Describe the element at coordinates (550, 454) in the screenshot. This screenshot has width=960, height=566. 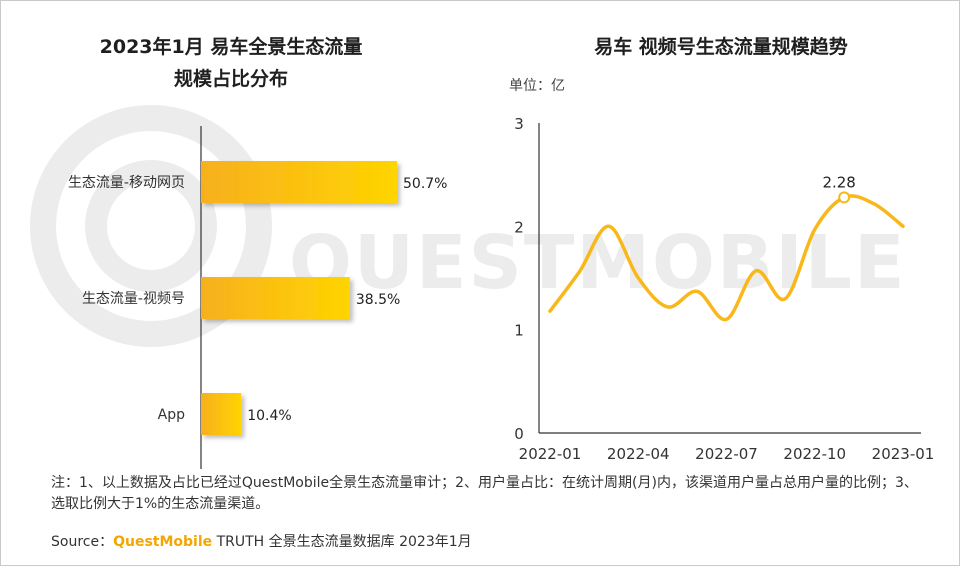
I see `x-tick-label-2022-01: 2022-01` at that location.